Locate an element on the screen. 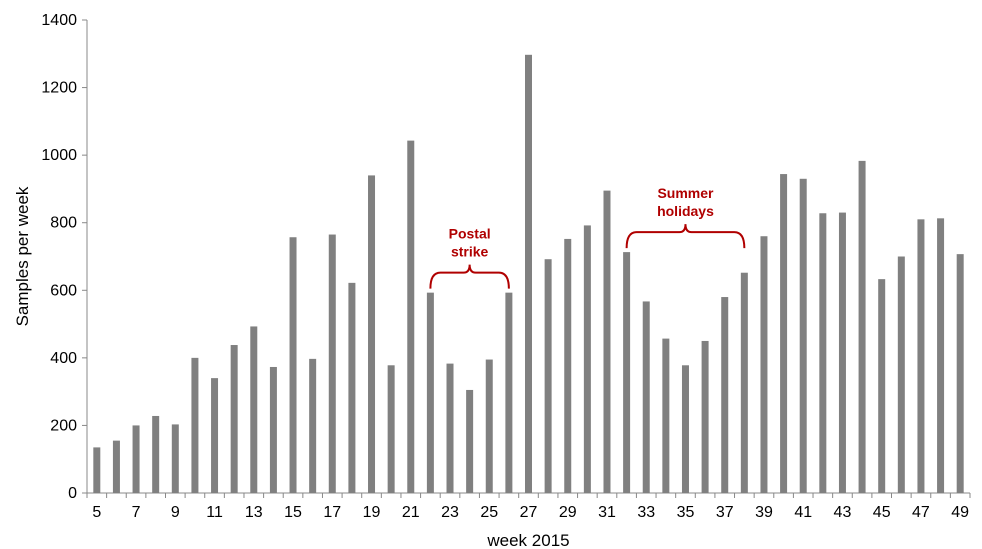 The image size is (982, 549). y-tick-label: 200 is located at coordinates (63, 425).